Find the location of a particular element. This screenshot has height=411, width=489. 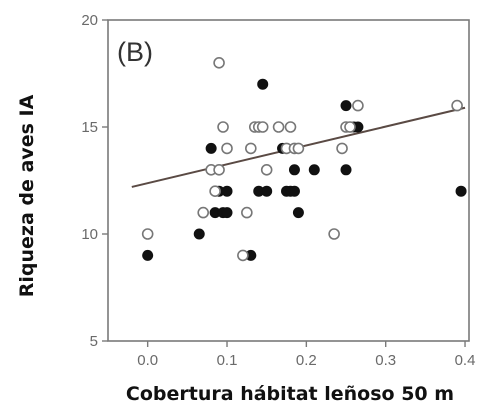

panel-label: (B) is located at coordinates (135, 52).